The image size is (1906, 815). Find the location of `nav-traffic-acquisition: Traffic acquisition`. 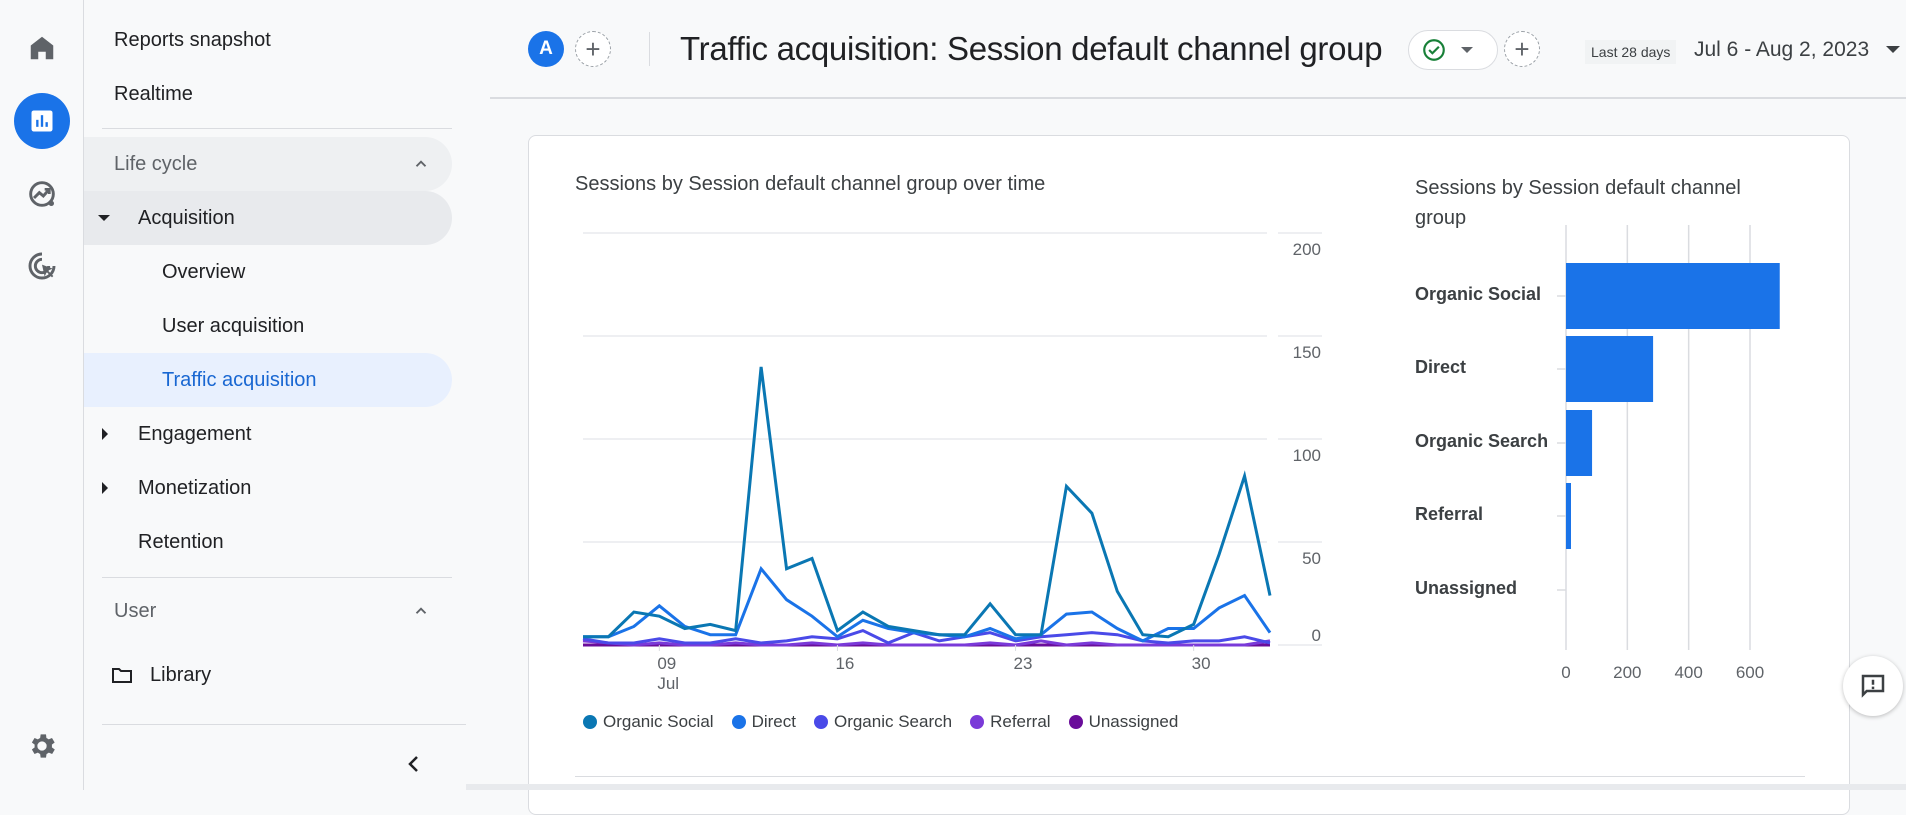

nav-traffic-acquisition: Traffic acquisition is located at coordinates (268, 380).